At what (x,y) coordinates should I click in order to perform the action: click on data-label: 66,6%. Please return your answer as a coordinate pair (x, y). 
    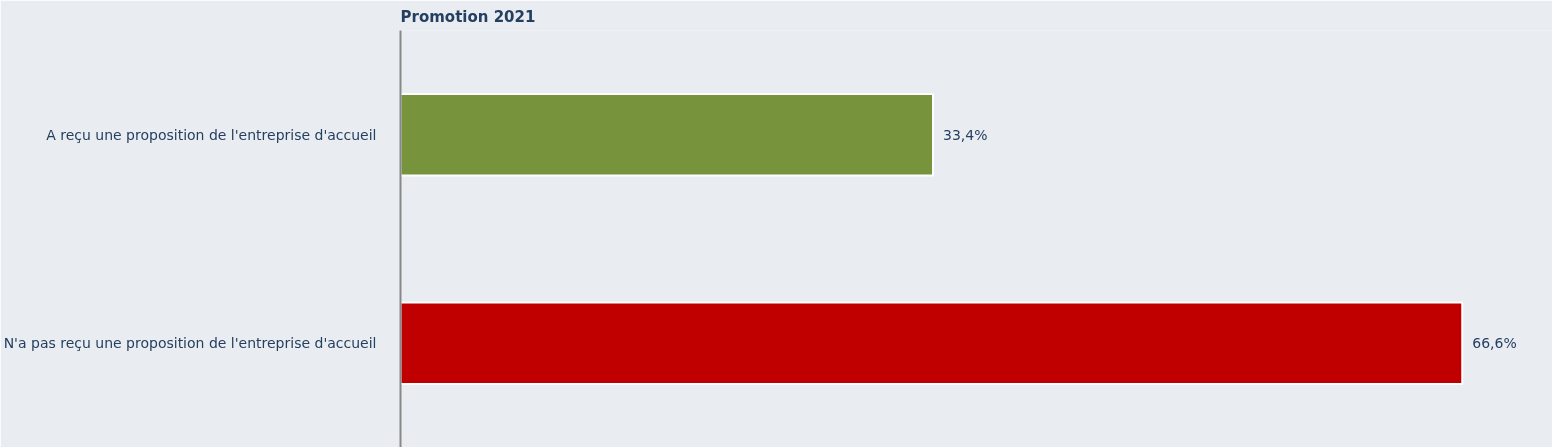
    Looking at the image, I should click on (1494, 343).